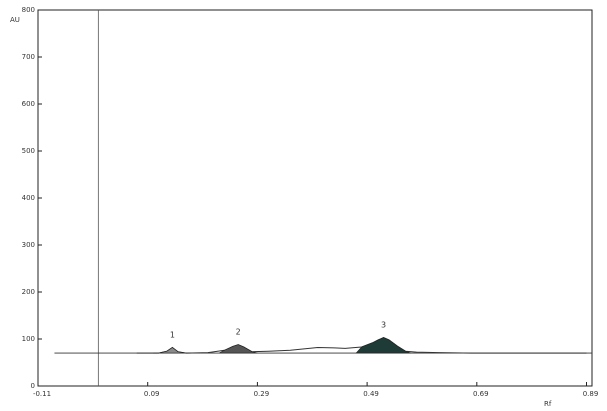 The image size is (607, 411). What do you see at coordinates (28, 104) in the screenshot?
I see `y-tick-label: 600` at bounding box center [28, 104].